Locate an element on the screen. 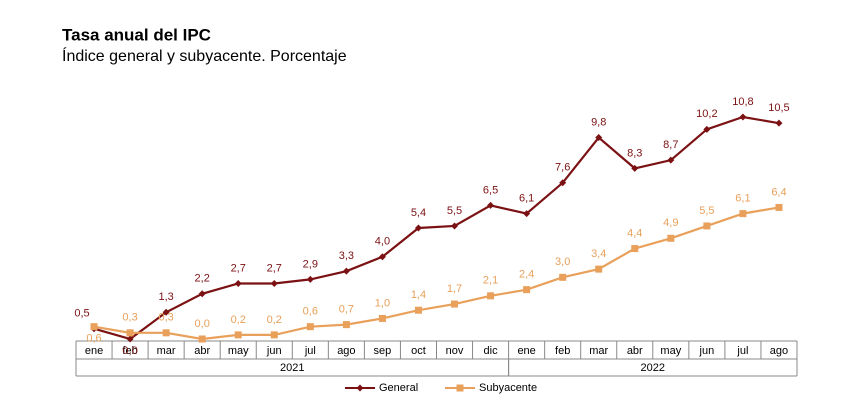 Image resolution: width=866 pixels, height=413 pixels. legend-label: Subyacente is located at coordinates (508, 388).